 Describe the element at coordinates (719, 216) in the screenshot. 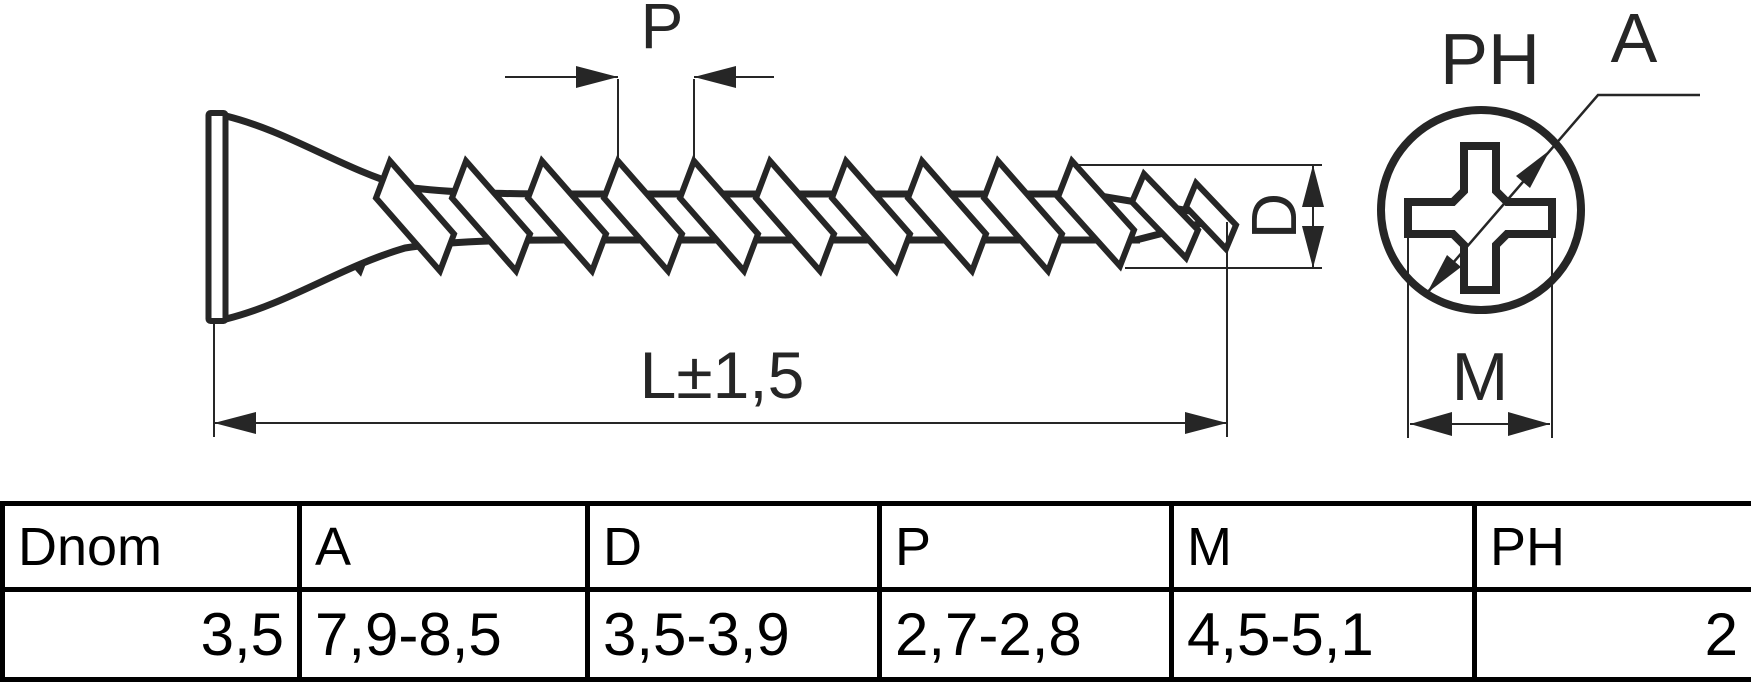

I see `thread-blades` at that location.